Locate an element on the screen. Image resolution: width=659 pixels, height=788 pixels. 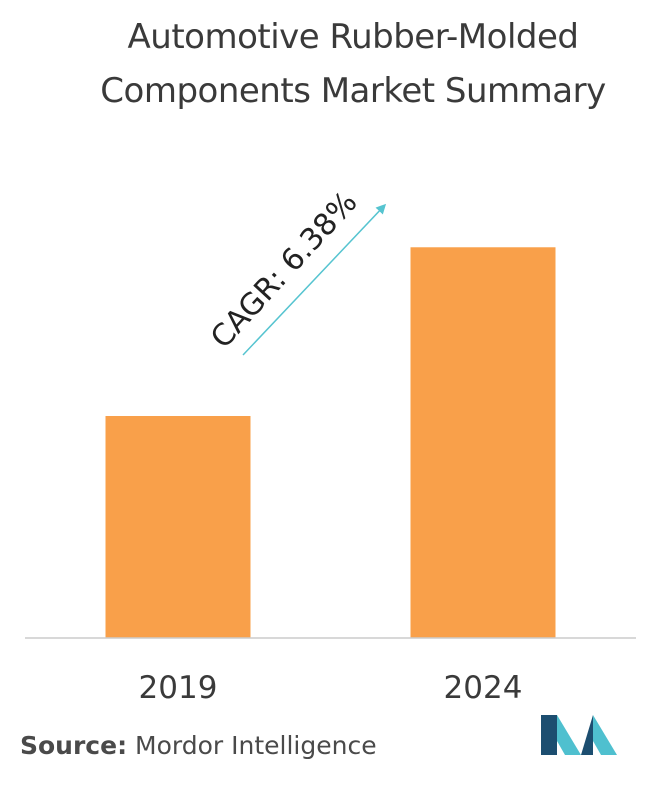
bar-2024 is located at coordinates (483, 442).